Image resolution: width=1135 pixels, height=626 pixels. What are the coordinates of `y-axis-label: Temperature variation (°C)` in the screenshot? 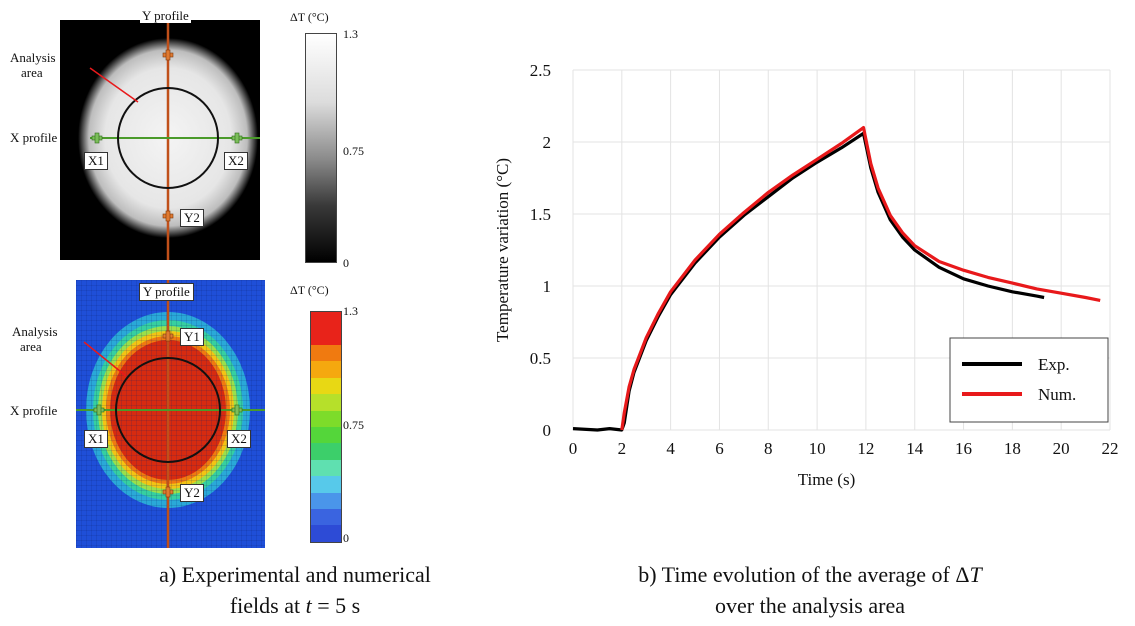 It's located at (502, 250).